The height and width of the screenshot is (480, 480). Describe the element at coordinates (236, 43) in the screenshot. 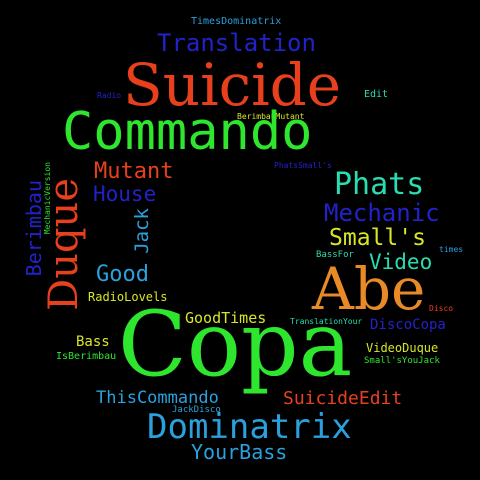

I see `word-translation: Translation` at that location.